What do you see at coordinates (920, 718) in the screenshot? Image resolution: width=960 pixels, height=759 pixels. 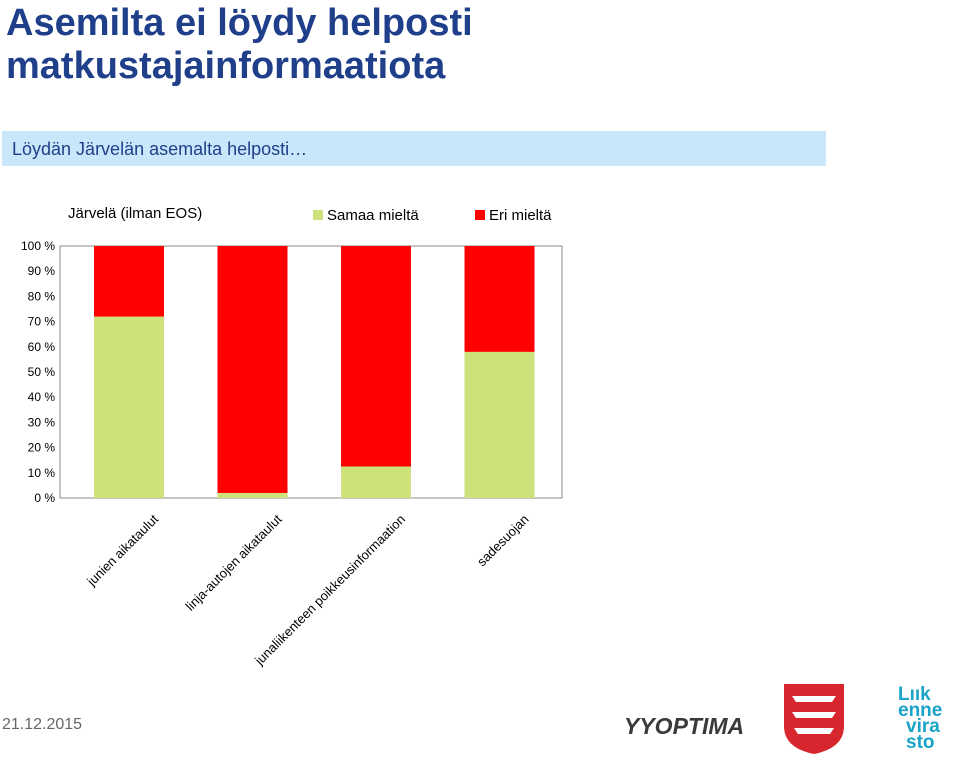 I see `liikennevirasto-logo: Lıık enne vira sto` at bounding box center [920, 718].